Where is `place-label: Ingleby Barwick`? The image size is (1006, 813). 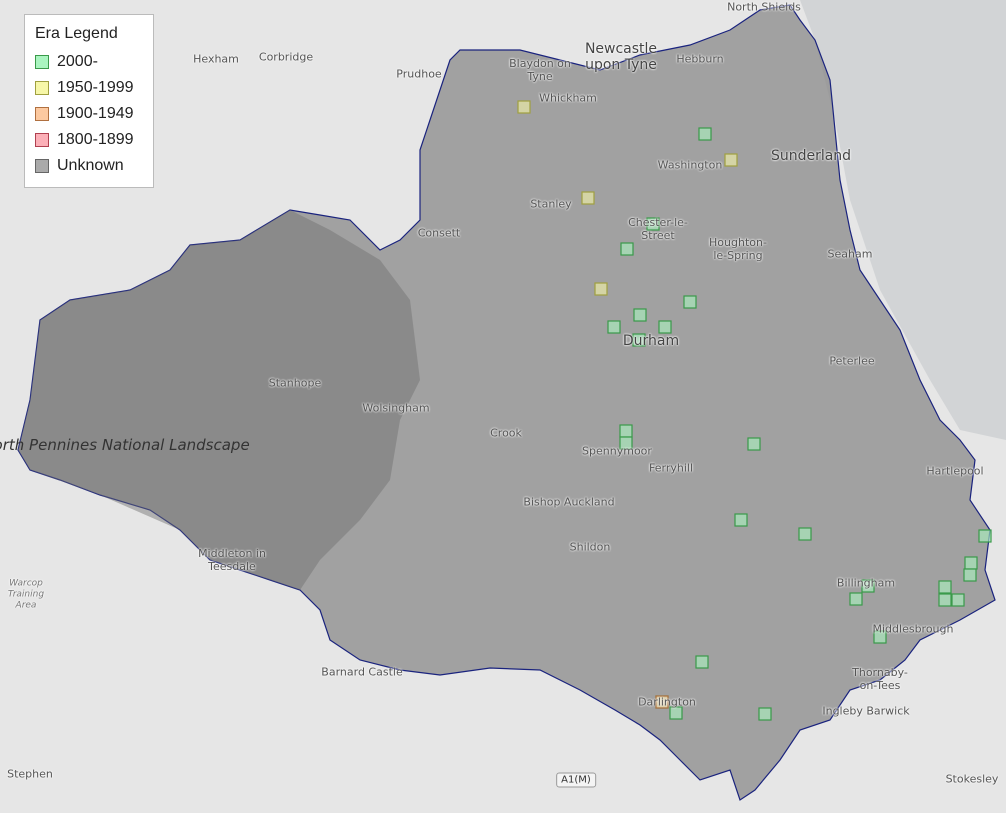
place-label: Ingleby Barwick is located at coordinates (866, 711).